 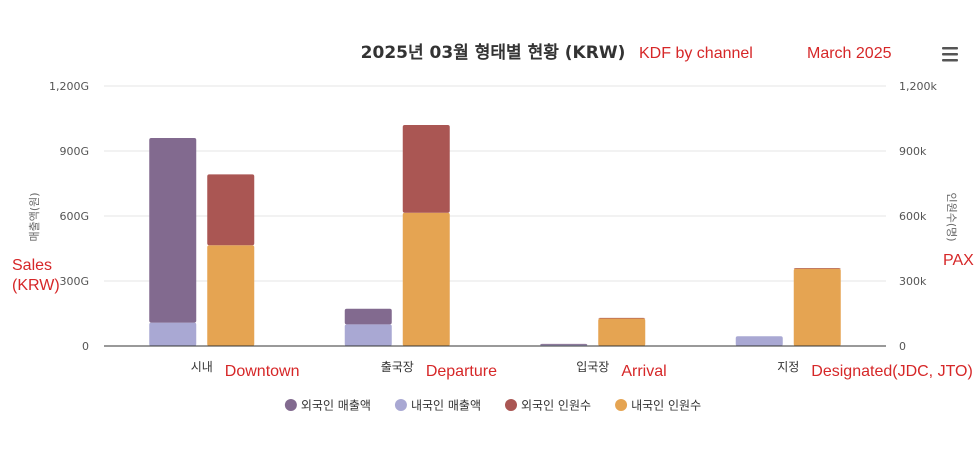 What do you see at coordinates (951, 216) in the screenshot?
I see `y-axis-right-title: 인원수(명)` at bounding box center [951, 216].